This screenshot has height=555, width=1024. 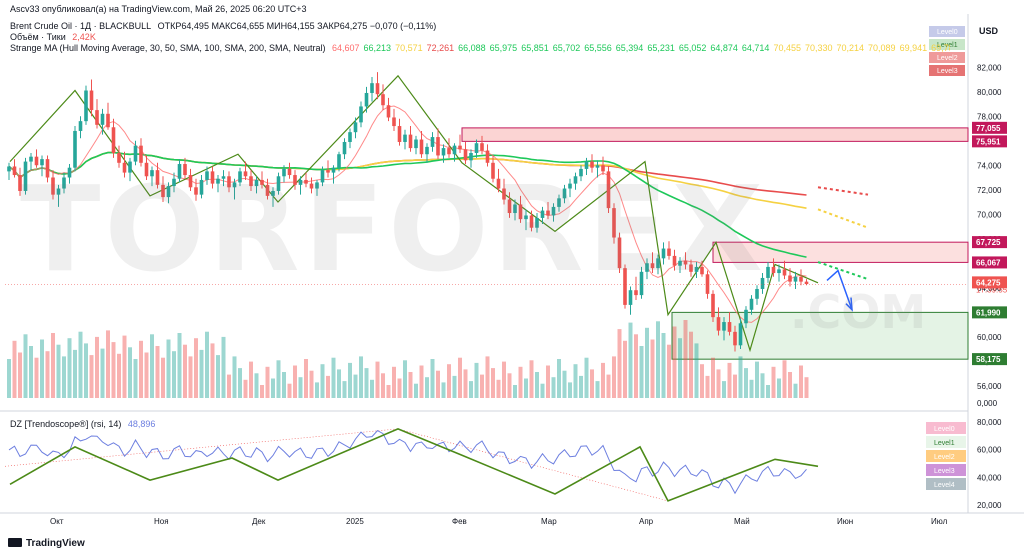 What do you see at coordinates (259, 521) in the screenshot?
I see `time-axis-label: Дек` at bounding box center [259, 521].